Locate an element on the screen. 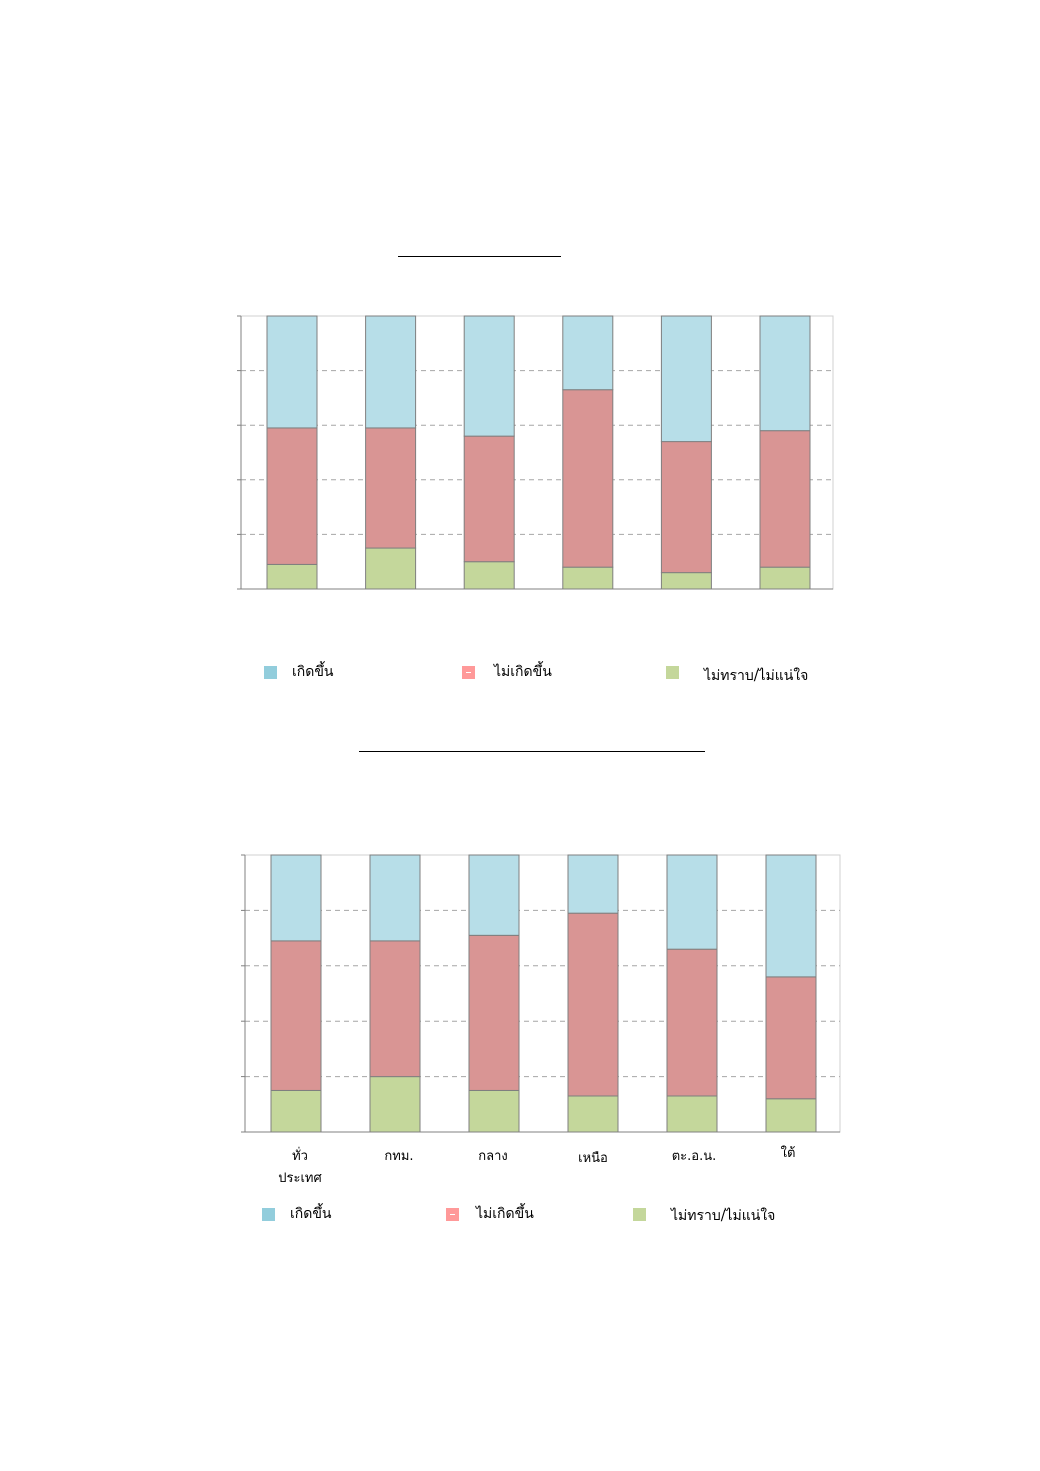 The width and height of the screenshot is (1040, 1471). bar-segment-c2-cat2-s1 is located at coordinates (494, 1012).